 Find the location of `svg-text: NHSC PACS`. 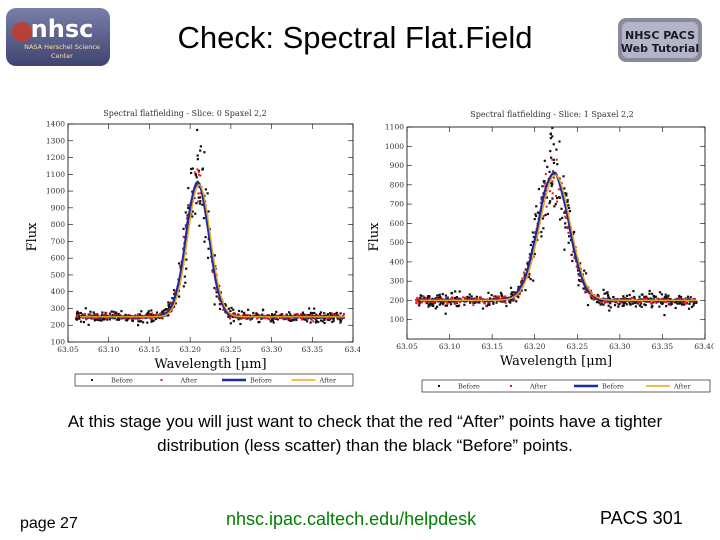

svg-text: NHSC PACS is located at coordinates (660, 35).